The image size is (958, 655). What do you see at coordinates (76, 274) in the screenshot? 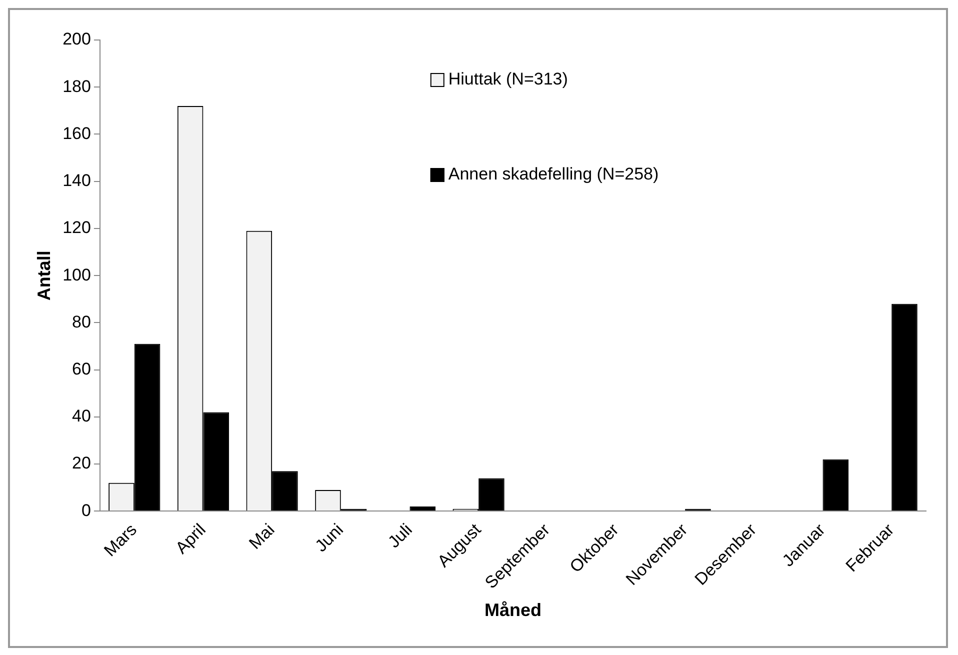
I see `y-tick-label: 100` at bounding box center [76, 274].